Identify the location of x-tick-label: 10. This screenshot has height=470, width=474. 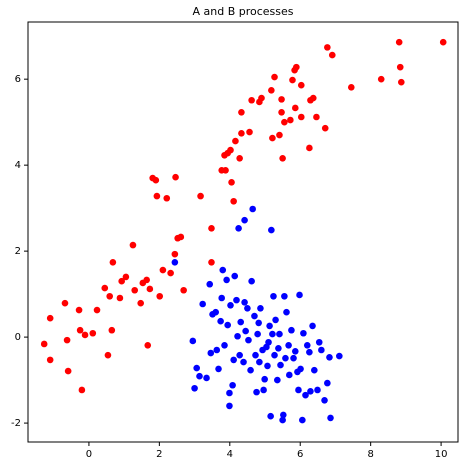
(441, 454).